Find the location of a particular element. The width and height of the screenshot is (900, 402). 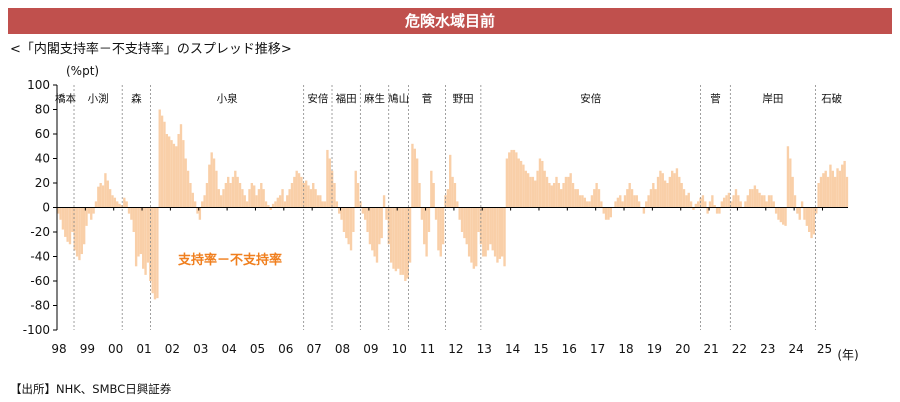

cabinet-label: 安倍 is located at coordinates (317, 98).